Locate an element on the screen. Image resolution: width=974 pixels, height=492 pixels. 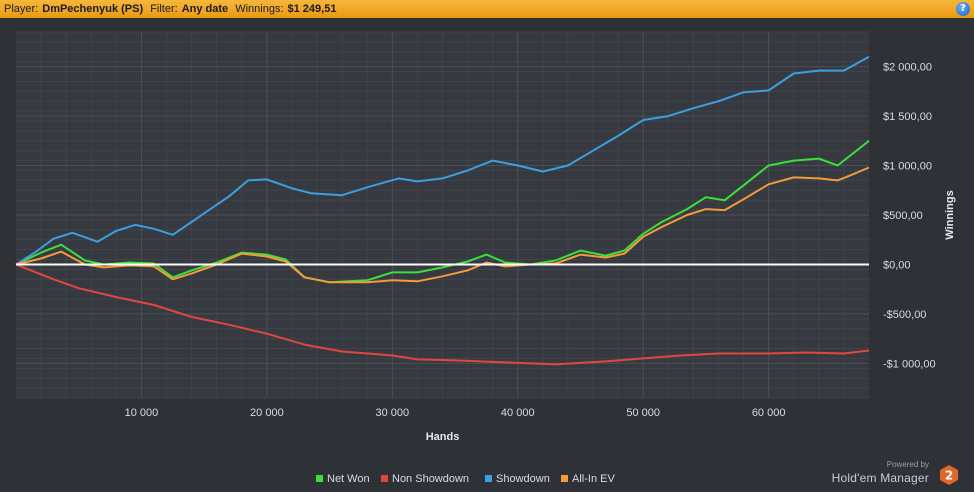
y-tick-label: $0,00 is located at coordinates (897, 265).